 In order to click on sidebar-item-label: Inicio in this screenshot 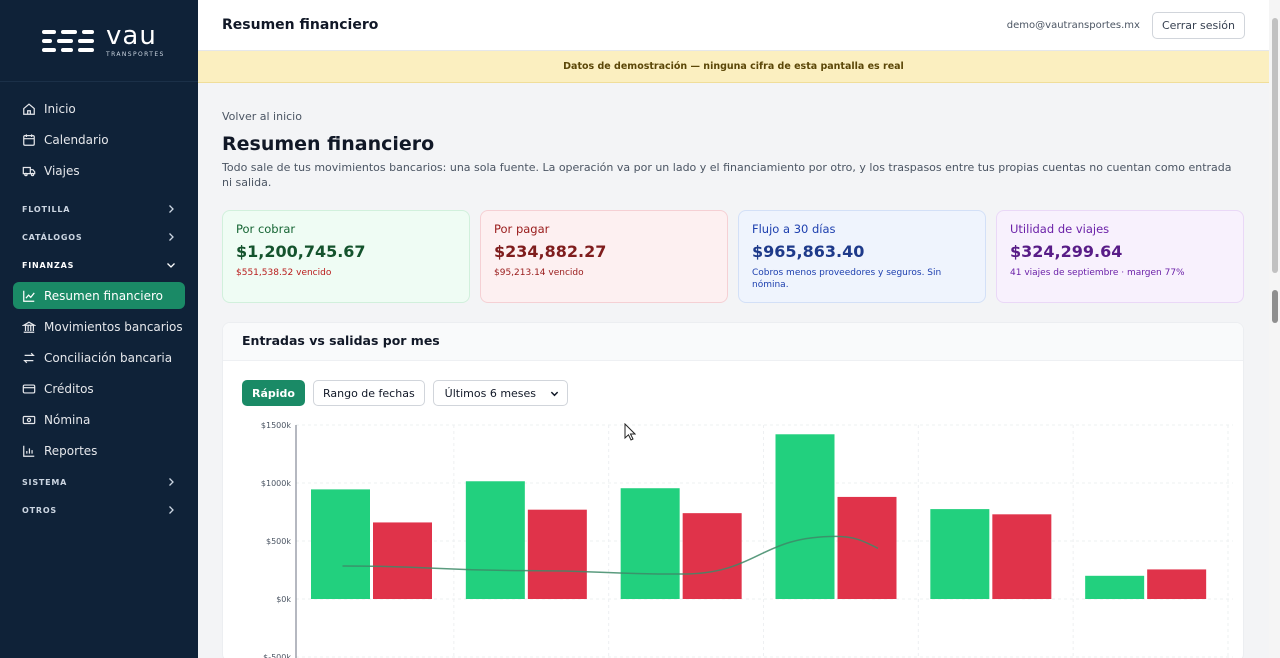, I will do `click(60, 108)`.